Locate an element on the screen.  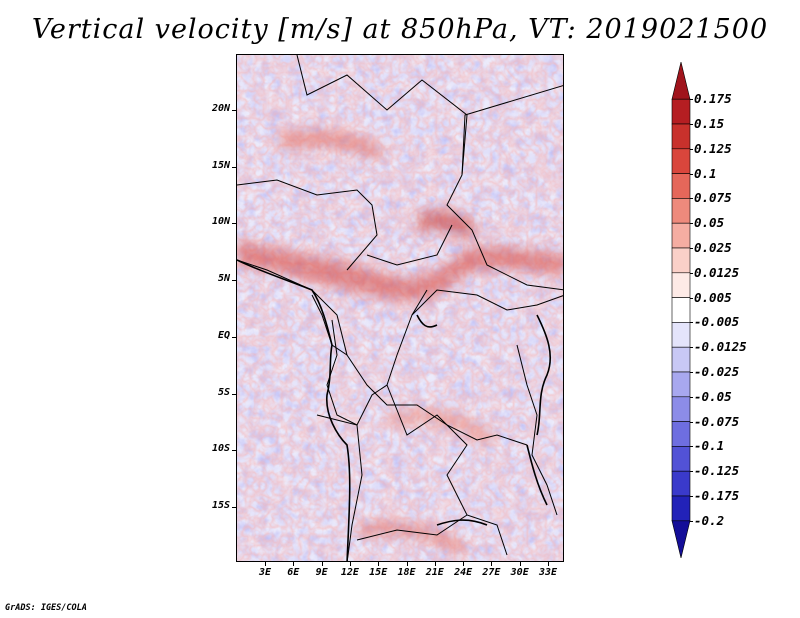
colorbar-level-label: 0.075 is located at coordinates (713, 198).